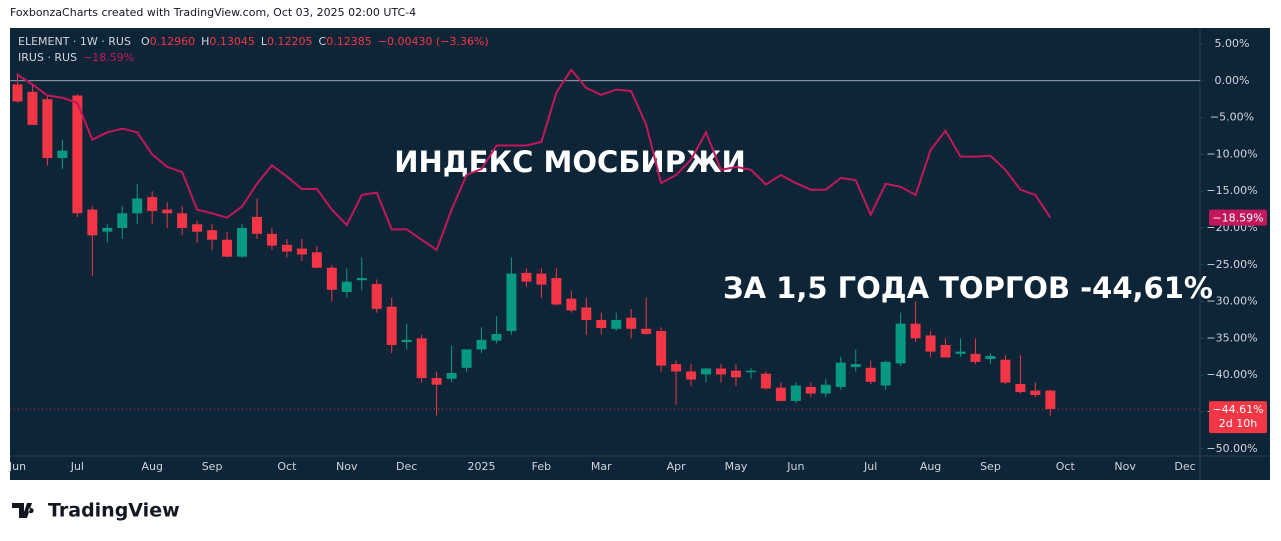  Describe the element at coordinates (1231, 448) in the screenshot. I see `y-tick-label: −50.00%` at that location.